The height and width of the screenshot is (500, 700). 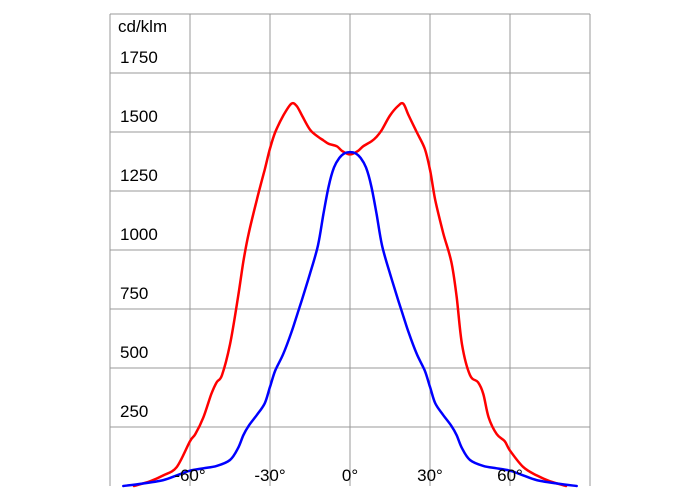 What do you see at coordinates (510, 475) in the screenshot?
I see `x-tick-label: 60°` at bounding box center [510, 475].